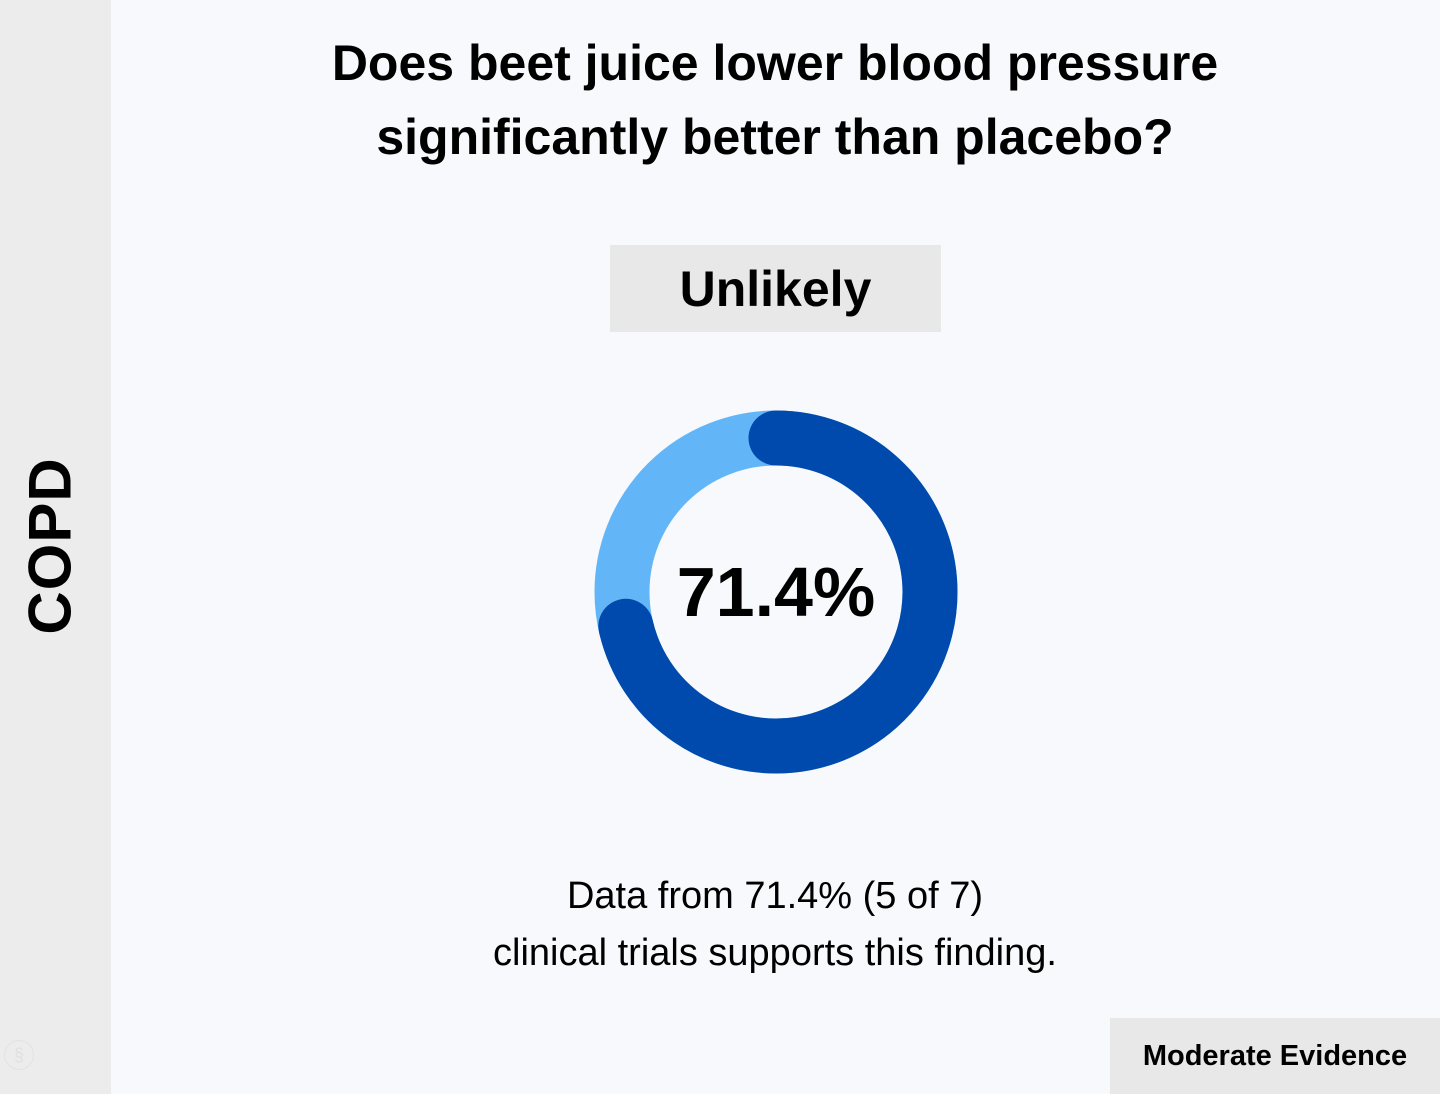 This screenshot has width=1440, height=1094. I want to click on evidence-badge: Moderate Evidence, so click(1275, 1056).